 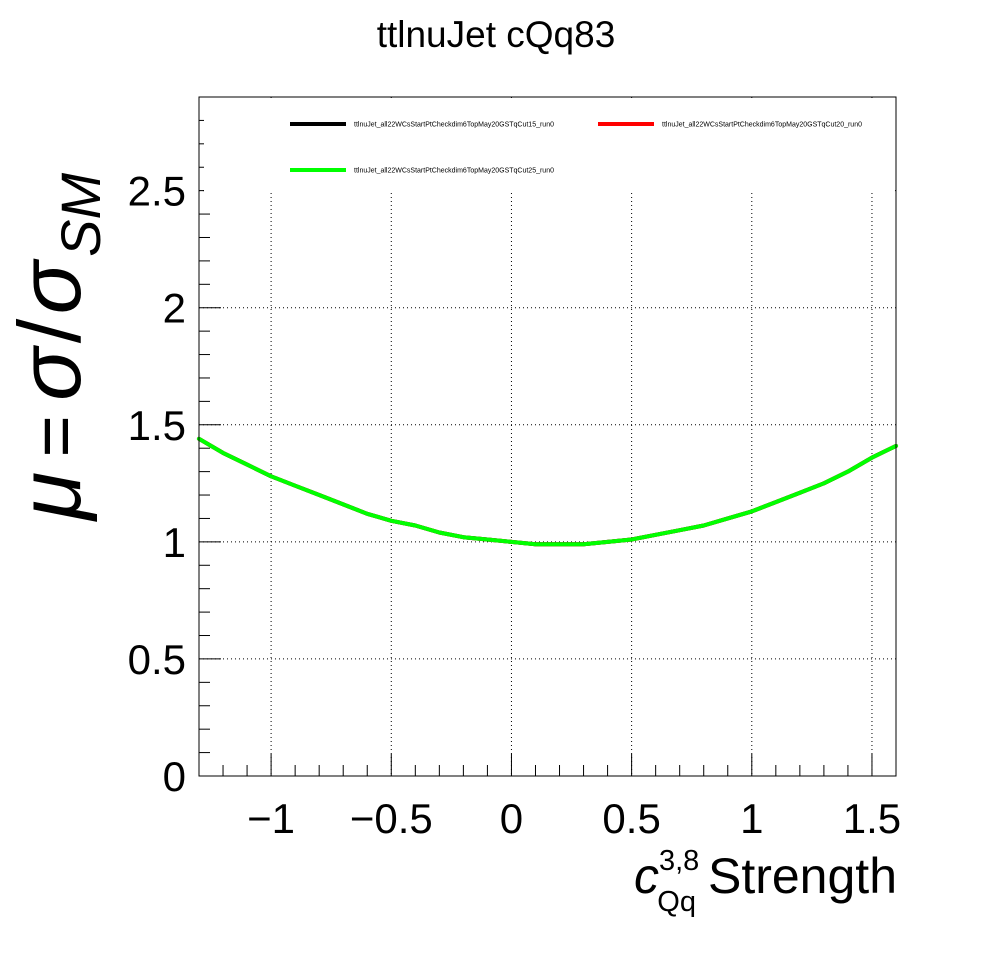 I want to click on y-axis-label-slash: /, so click(x=49, y=330).